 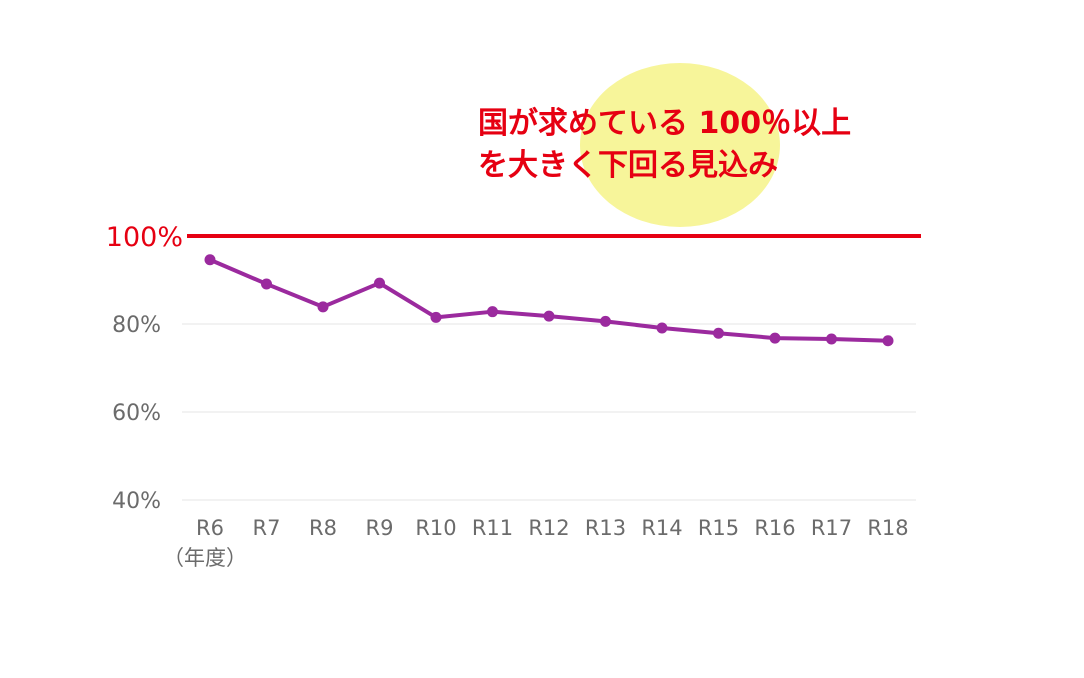 What do you see at coordinates (887, 528) in the screenshot?
I see `x-tick-label: R18` at bounding box center [887, 528].